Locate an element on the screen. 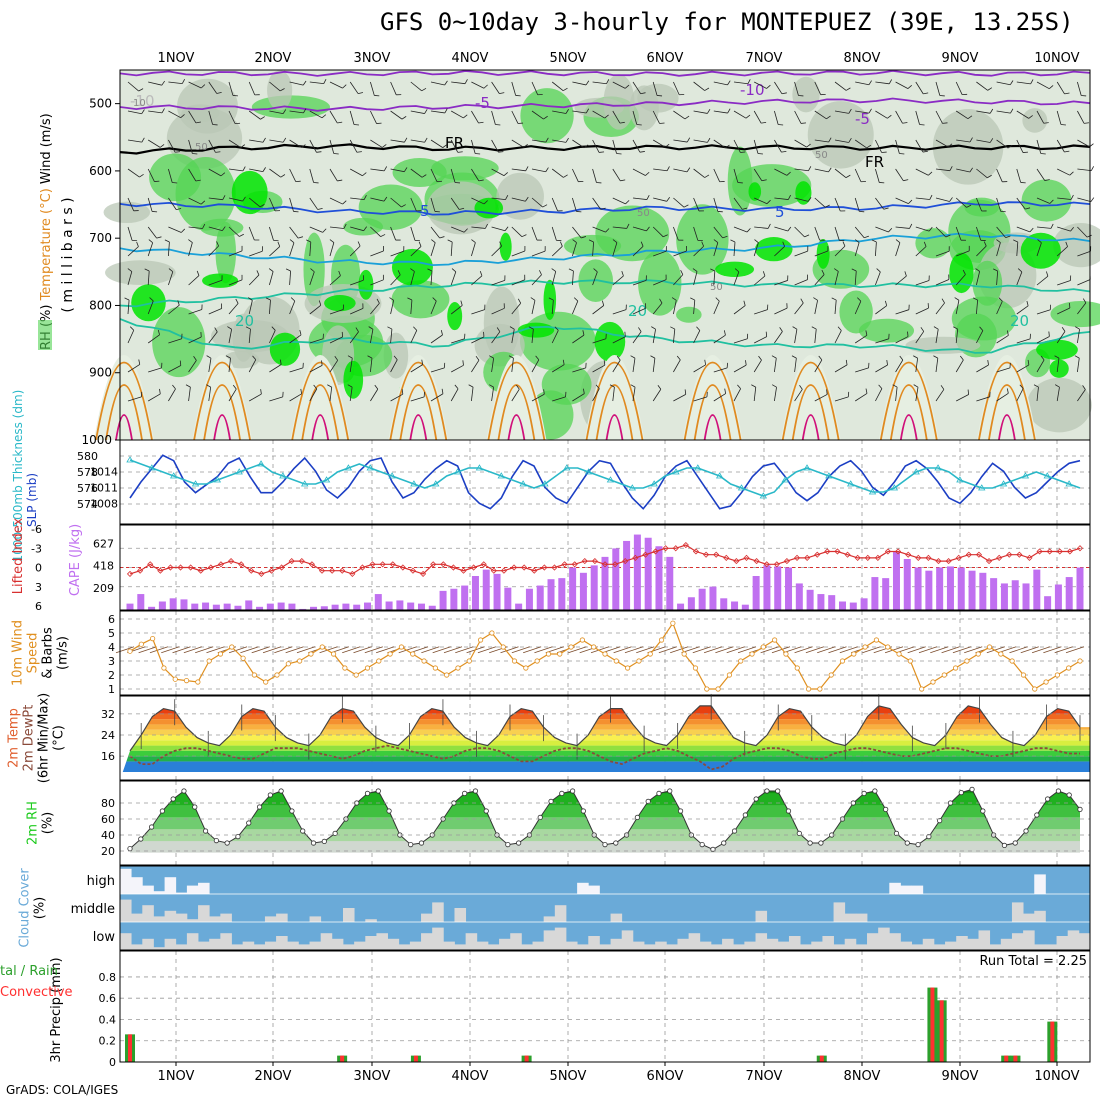 Image resolution: width=1100 pixels, height=1100 pixels. ylabel-text: (%) is located at coordinates (40, 908).